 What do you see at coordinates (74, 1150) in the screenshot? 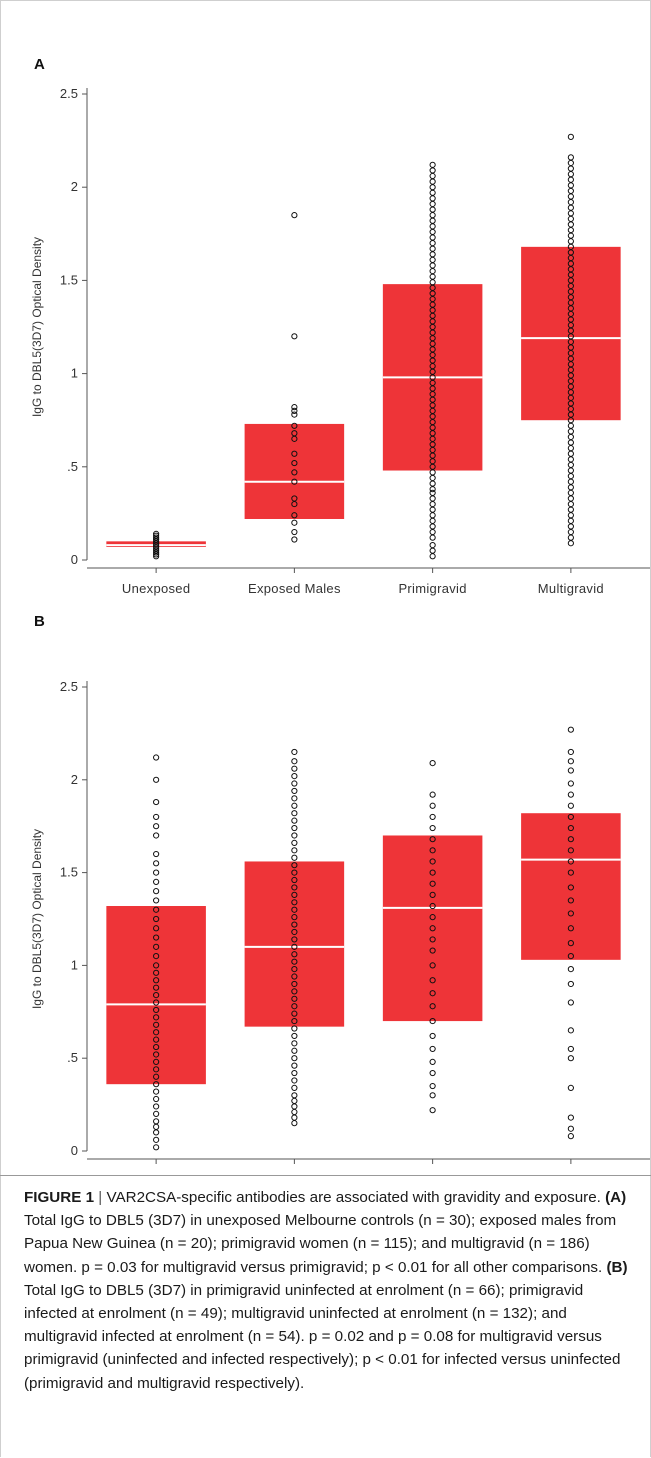
I see `y-tick-label: 0` at bounding box center [74, 1150].